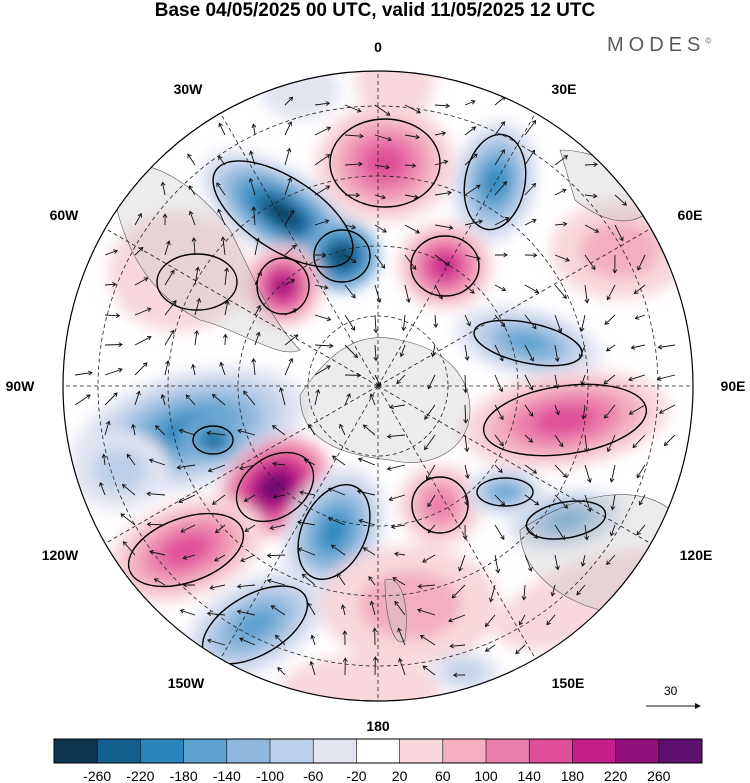 This screenshot has width=750, height=783. Describe the element at coordinates (227, 775) in the screenshot. I see `colorbar-tick-label-3: -140` at that location.